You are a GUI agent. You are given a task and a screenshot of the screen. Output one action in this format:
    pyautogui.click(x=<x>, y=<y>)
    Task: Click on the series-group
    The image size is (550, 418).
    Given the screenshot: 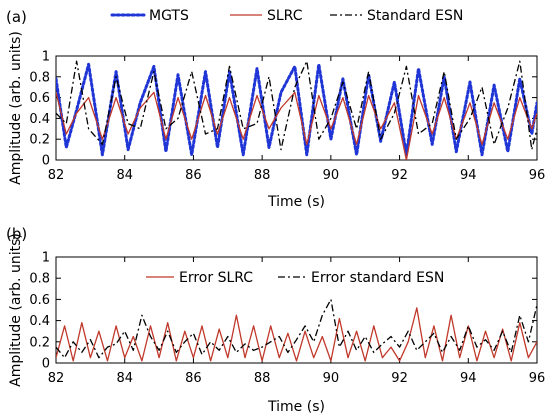 What is the action you would take?
    pyautogui.click(x=296, y=330)
    